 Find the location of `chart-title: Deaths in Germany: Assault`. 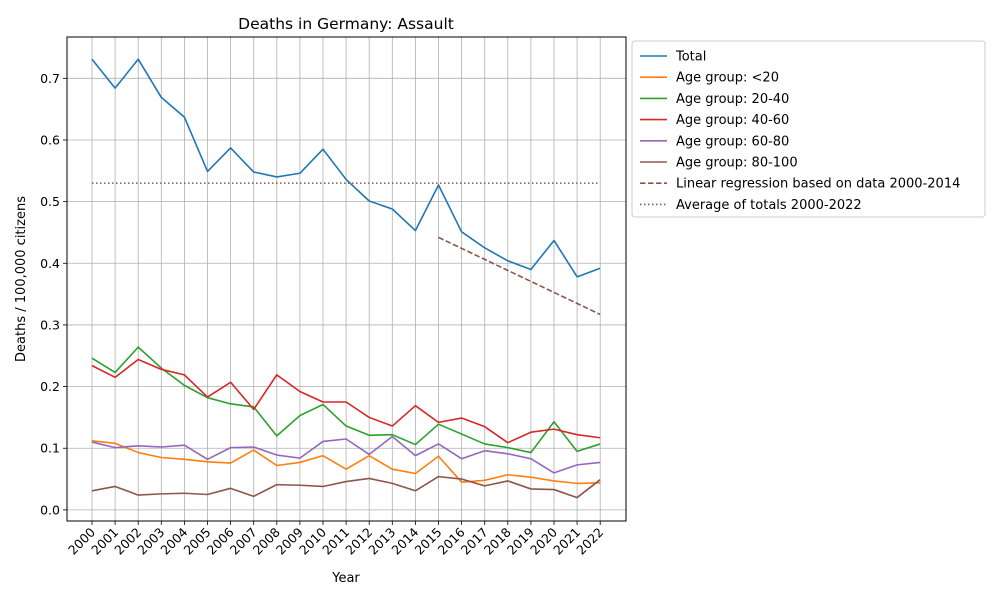

chart-title: Deaths in Germany: Assault is located at coordinates (346, 24).